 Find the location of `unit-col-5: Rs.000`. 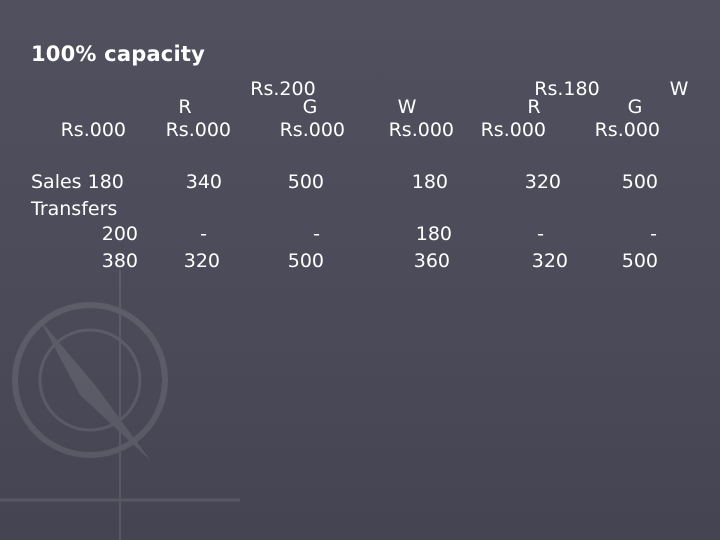

unit-col-5: Rs.000 is located at coordinates (513, 130).